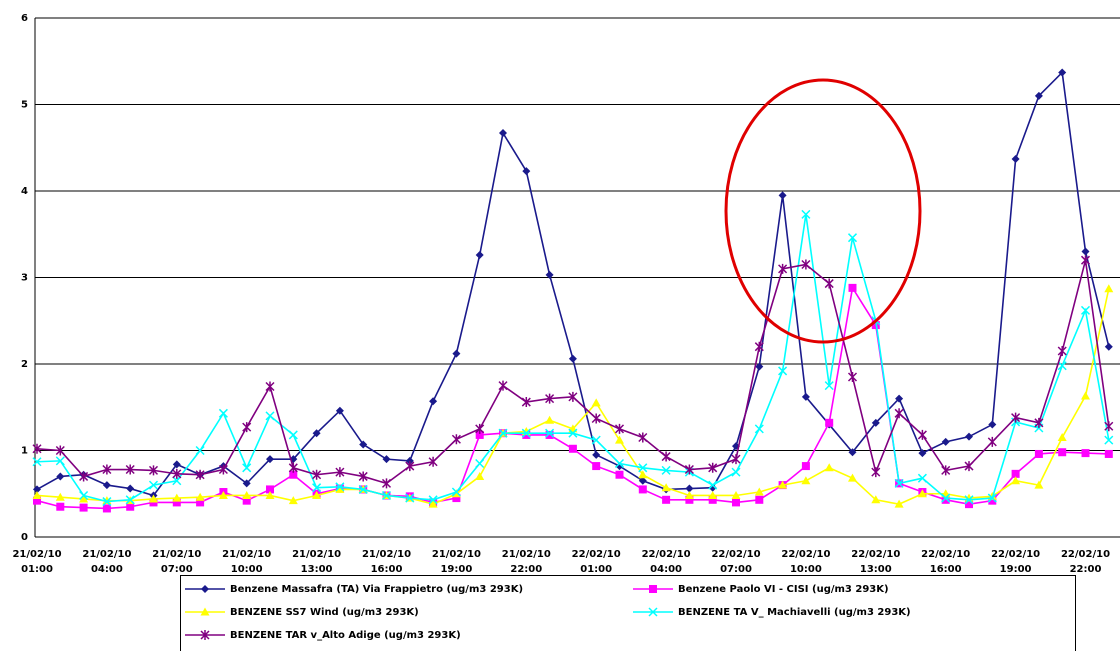  Describe the element at coordinates (946, 562) in the screenshot. I see `x-tick-label: 22/02/10 16:00` at that location.